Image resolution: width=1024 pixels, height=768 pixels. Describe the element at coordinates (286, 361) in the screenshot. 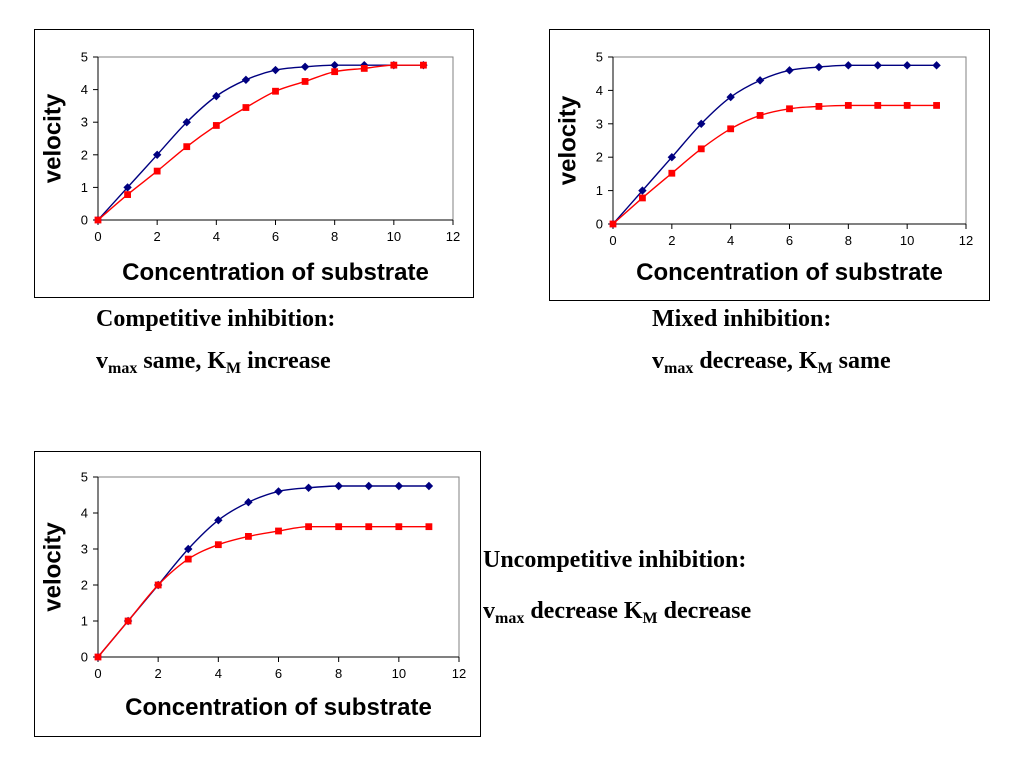

I see `caption-end: increase` at that location.